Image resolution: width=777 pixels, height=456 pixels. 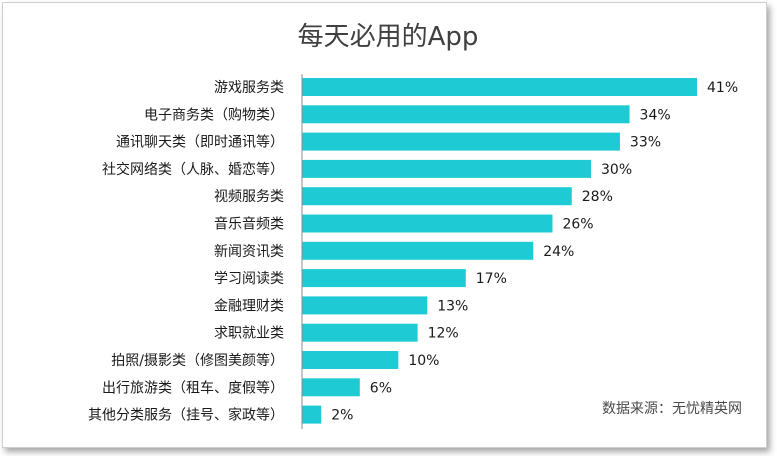 What do you see at coordinates (197, 360) in the screenshot?
I see `category-label: 拍照/摄影类（修图美颜等）` at bounding box center [197, 360].